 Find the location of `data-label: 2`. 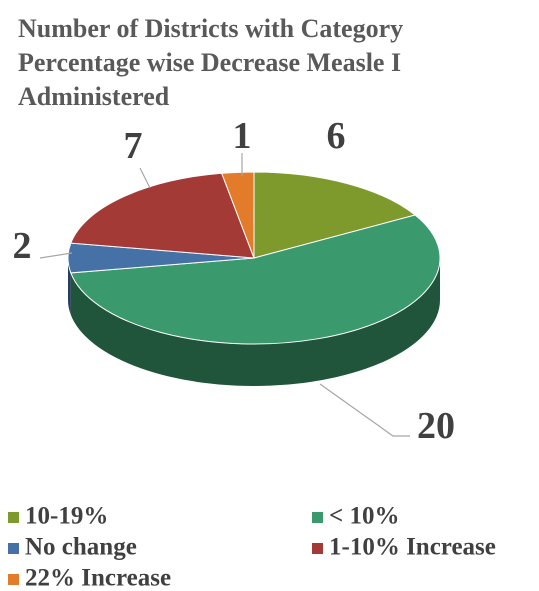

data-label: 2 is located at coordinates (22, 246).